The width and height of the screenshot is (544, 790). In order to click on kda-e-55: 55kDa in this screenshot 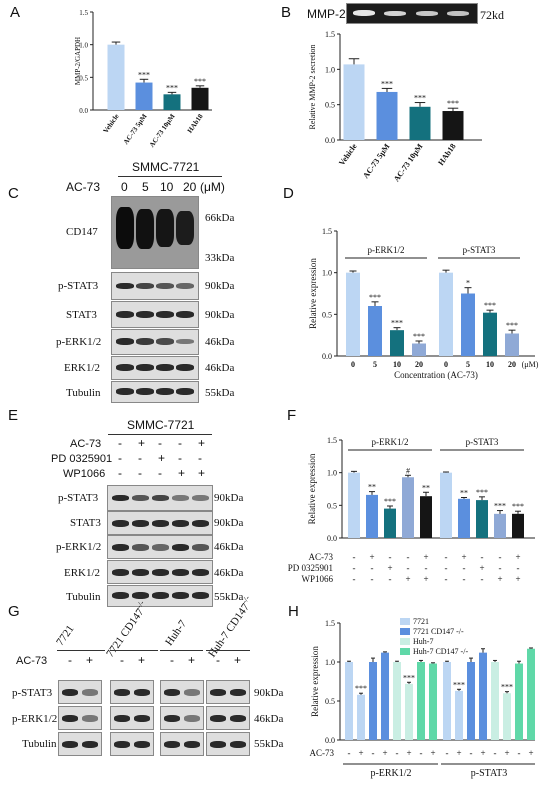, I will do `click(229, 597)`.